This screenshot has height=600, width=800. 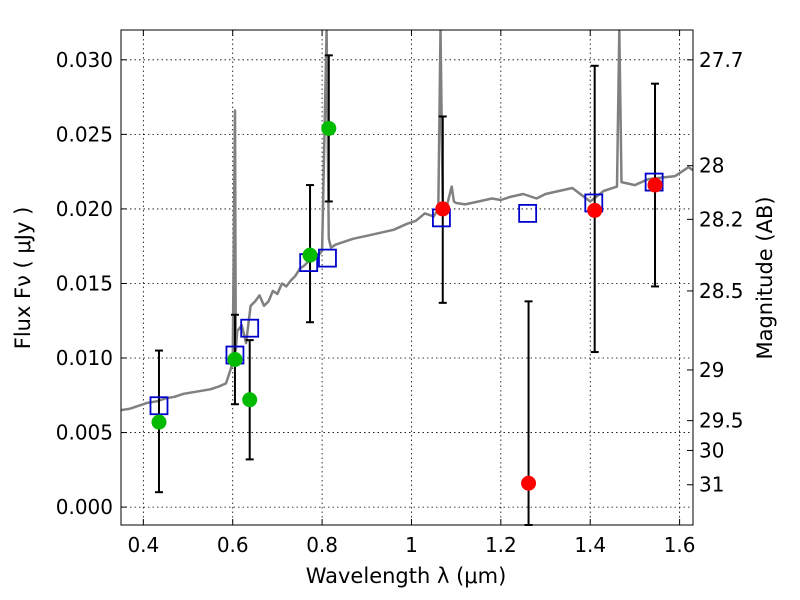 I want to click on x-tick-label: 0.4, so click(x=143, y=545).